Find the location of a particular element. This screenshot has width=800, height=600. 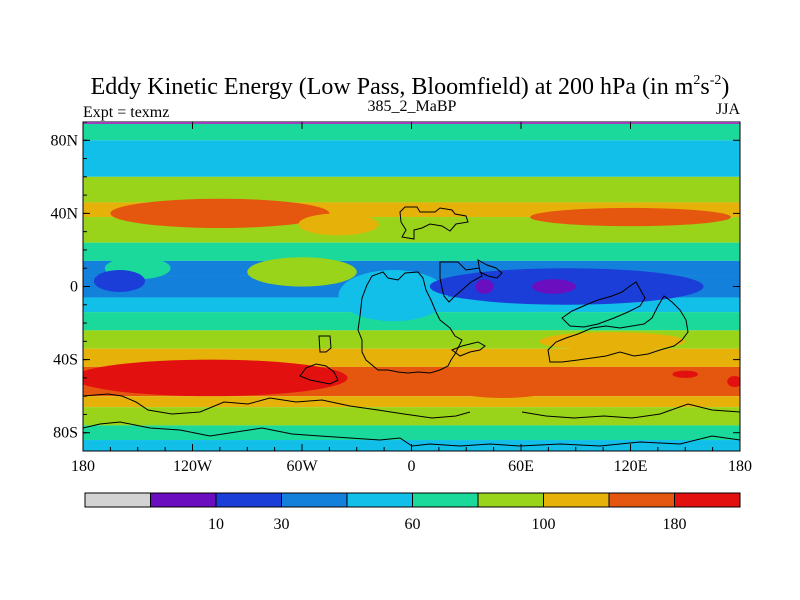

x-tick-label-1: 120W is located at coordinates (193, 466).